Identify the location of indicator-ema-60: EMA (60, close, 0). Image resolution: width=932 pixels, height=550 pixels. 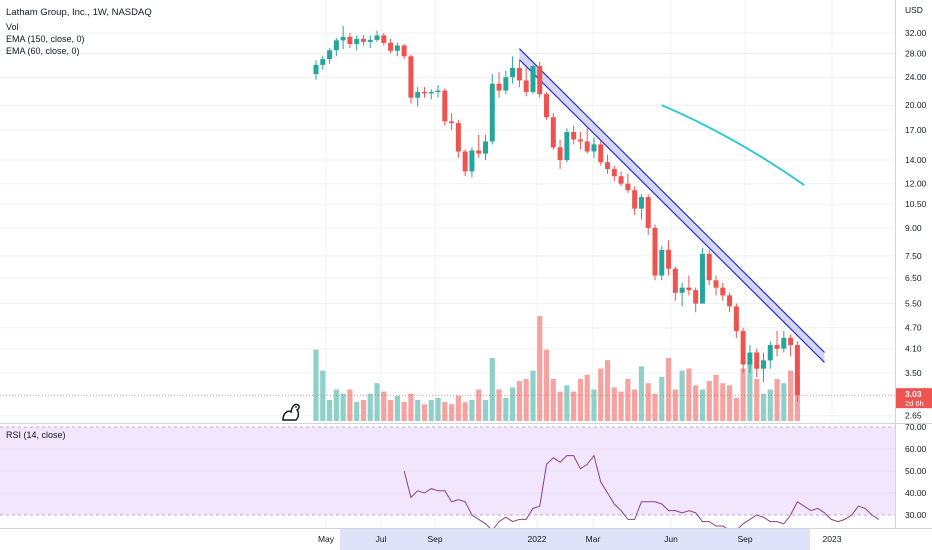
(43, 51).